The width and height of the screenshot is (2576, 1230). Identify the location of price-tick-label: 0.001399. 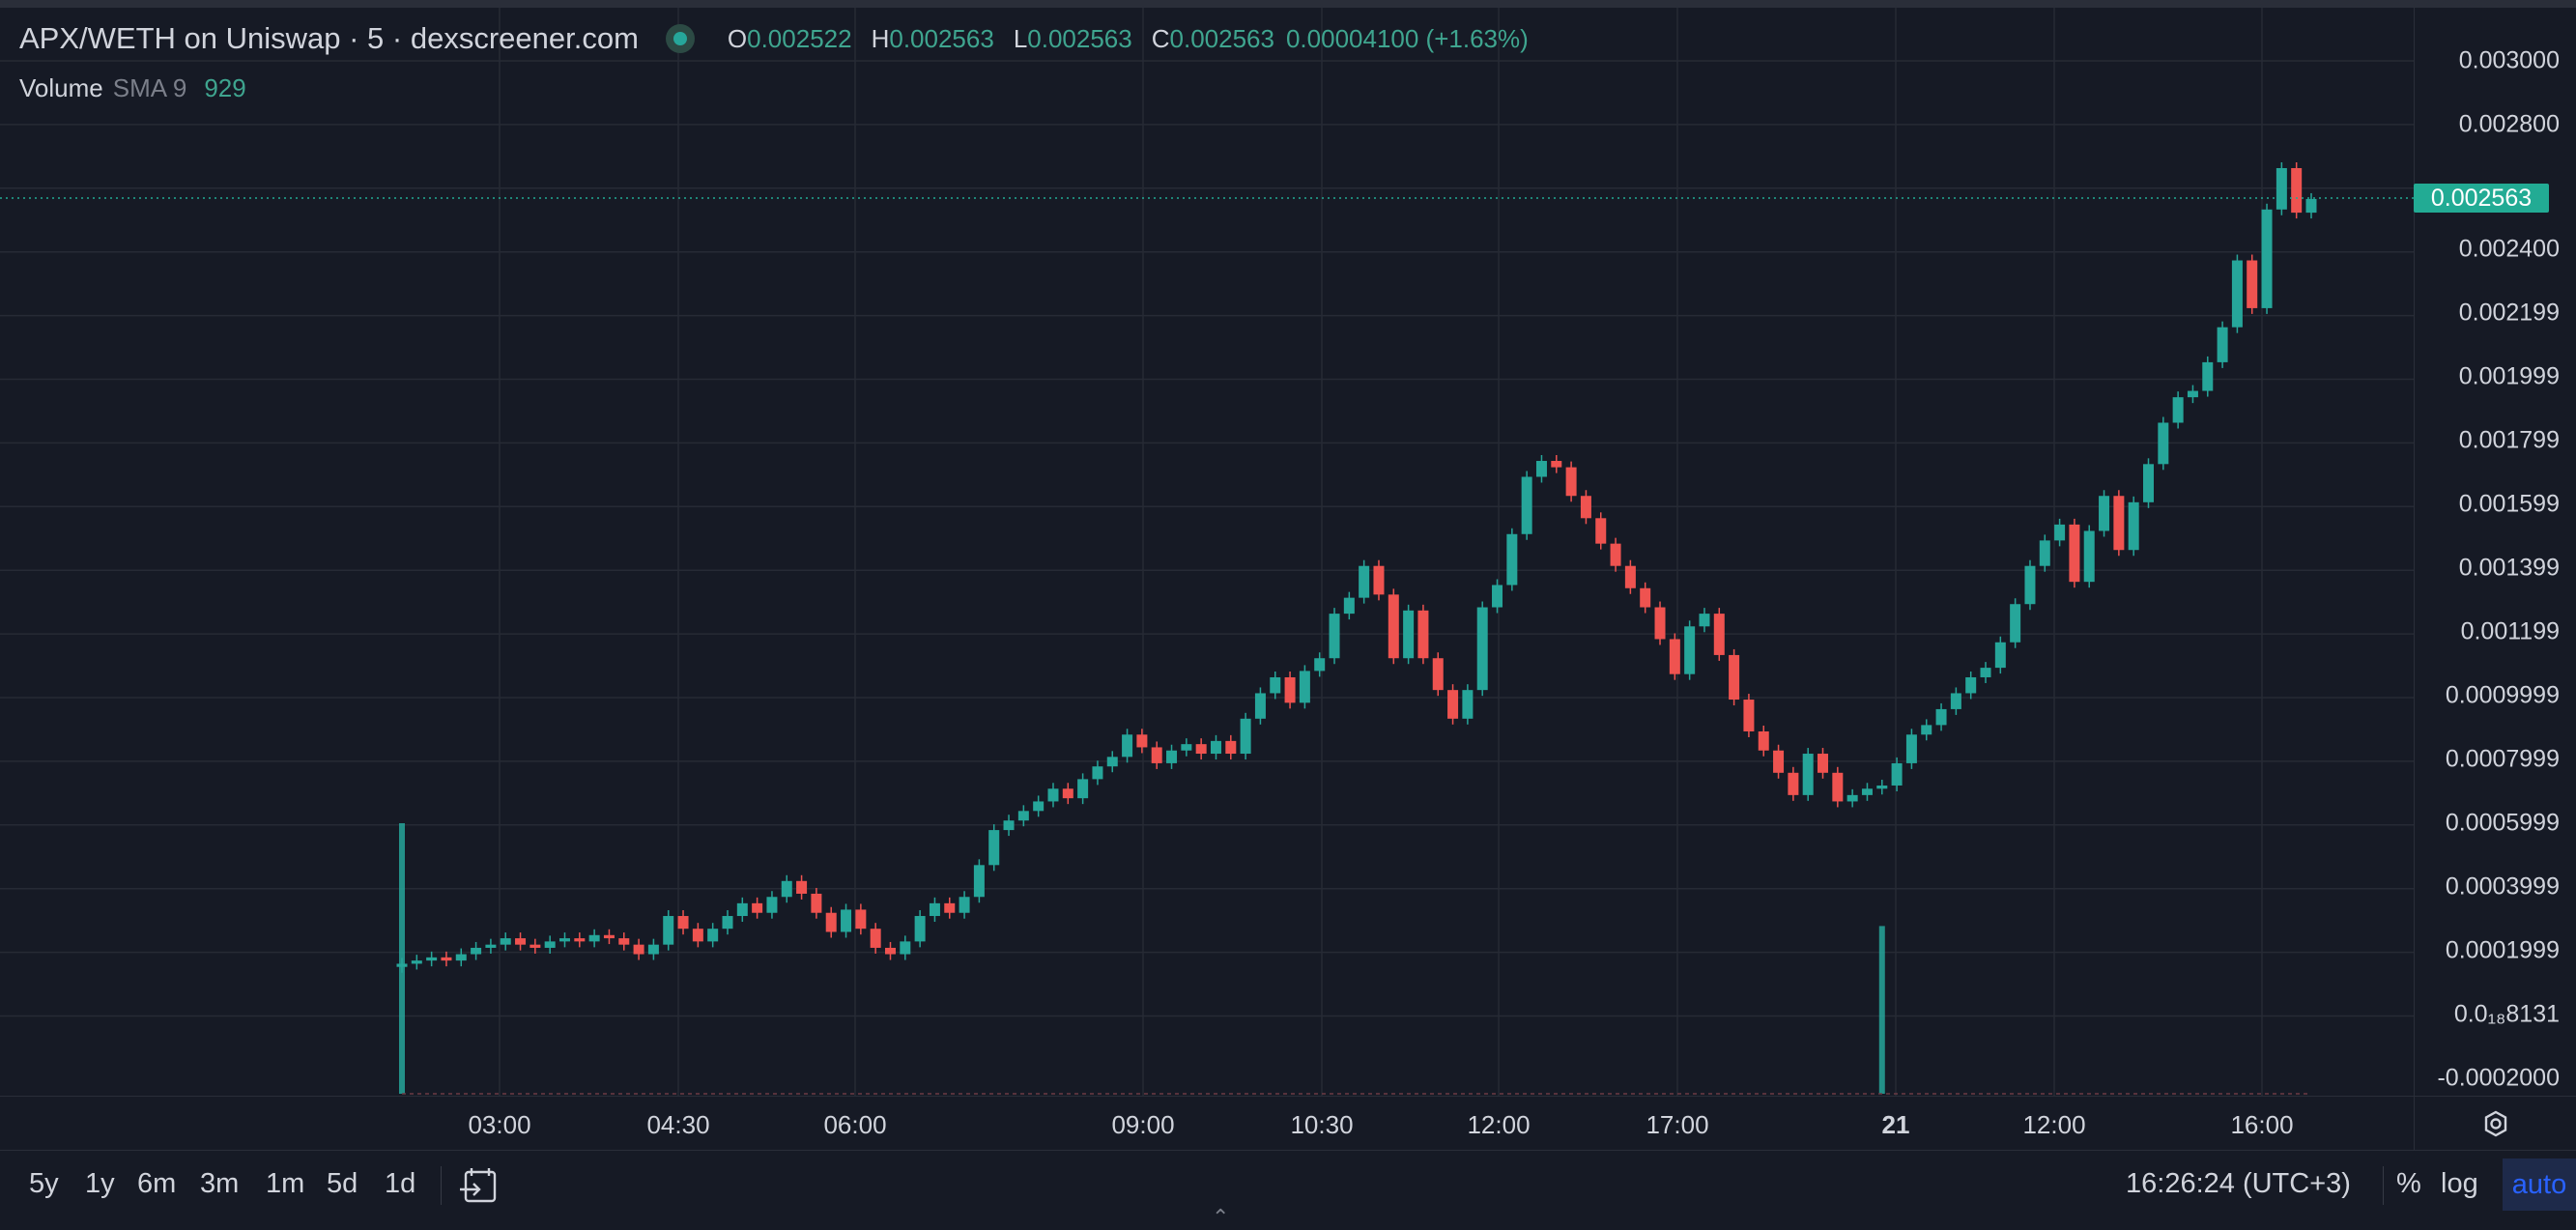
(2509, 568).